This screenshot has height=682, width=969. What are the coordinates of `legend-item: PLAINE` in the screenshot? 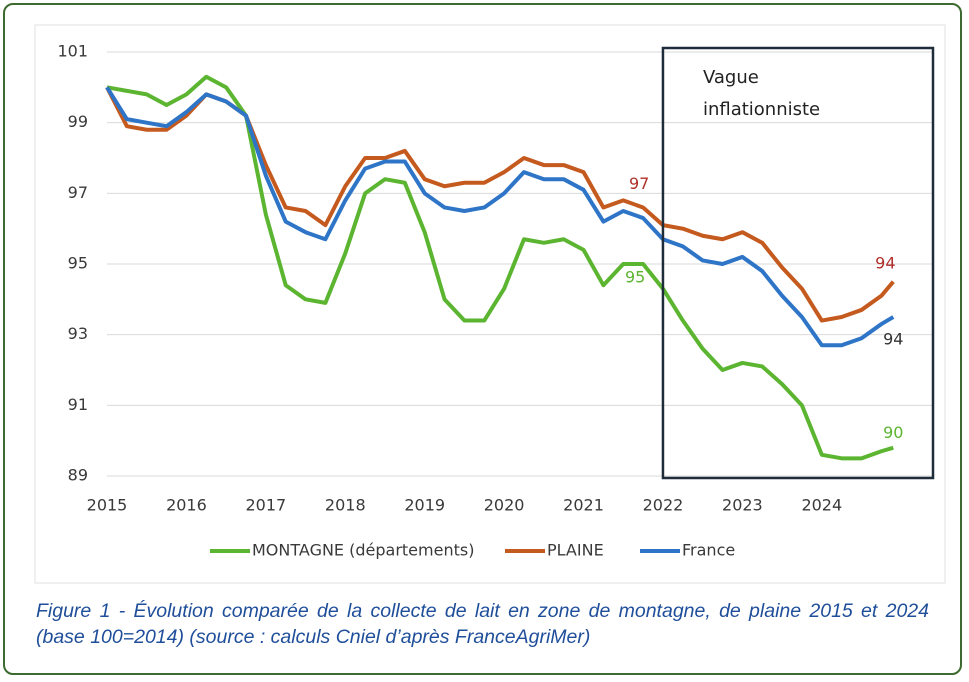 It's located at (554, 550).